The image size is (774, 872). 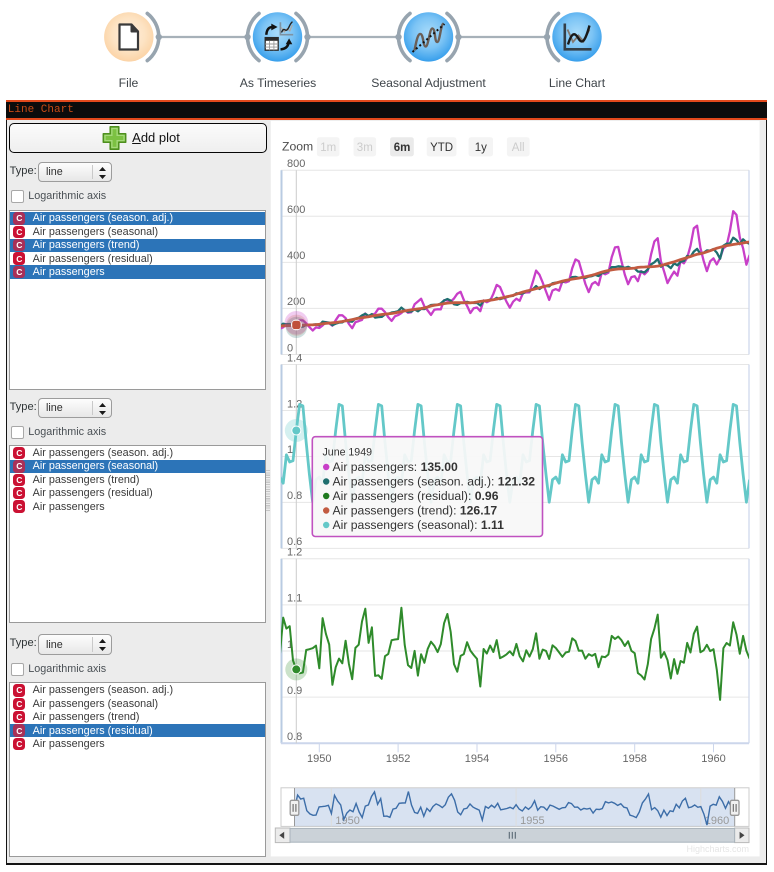 What do you see at coordinates (294, 553) in the screenshot?
I see `svg-text: 1.2` at bounding box center [294, 553].